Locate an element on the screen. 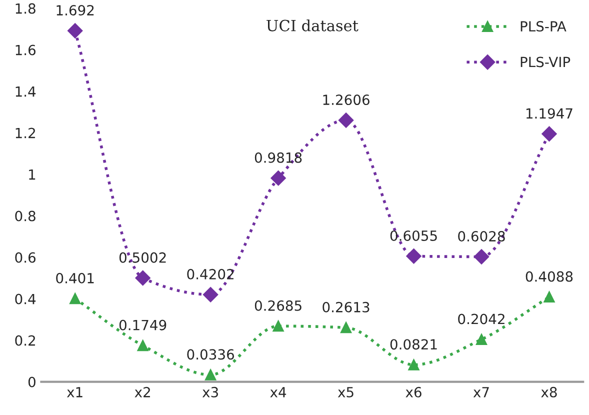 Image resolution: width=589 pixels, height=415 pixels. data-label: 0.1749 is located at coordinates (142, 325).